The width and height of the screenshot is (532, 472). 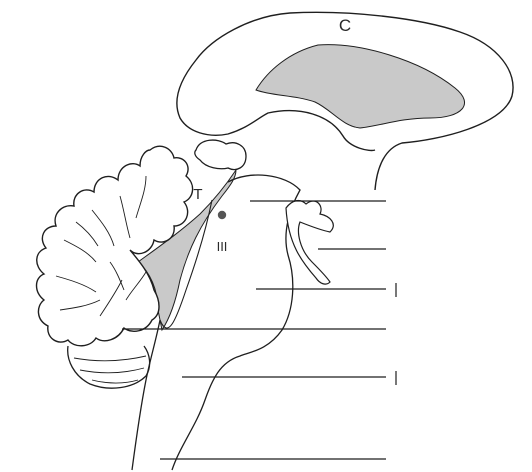 I want to click on fornix-body, so click(x=220, y=155).